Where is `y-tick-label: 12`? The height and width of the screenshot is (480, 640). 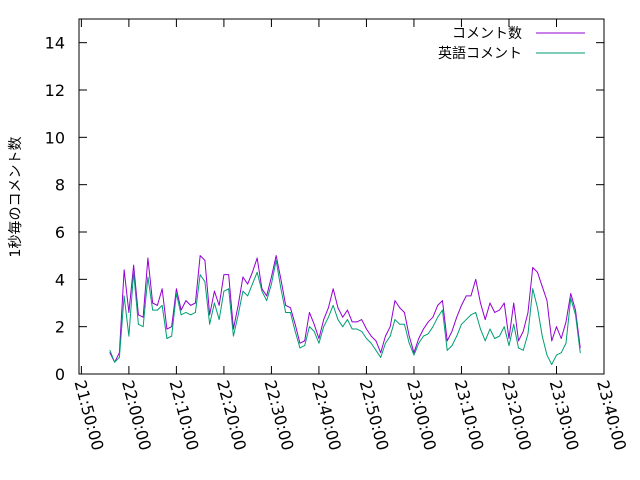
y-tick-label: 12 is located at coordinates (55, 90).